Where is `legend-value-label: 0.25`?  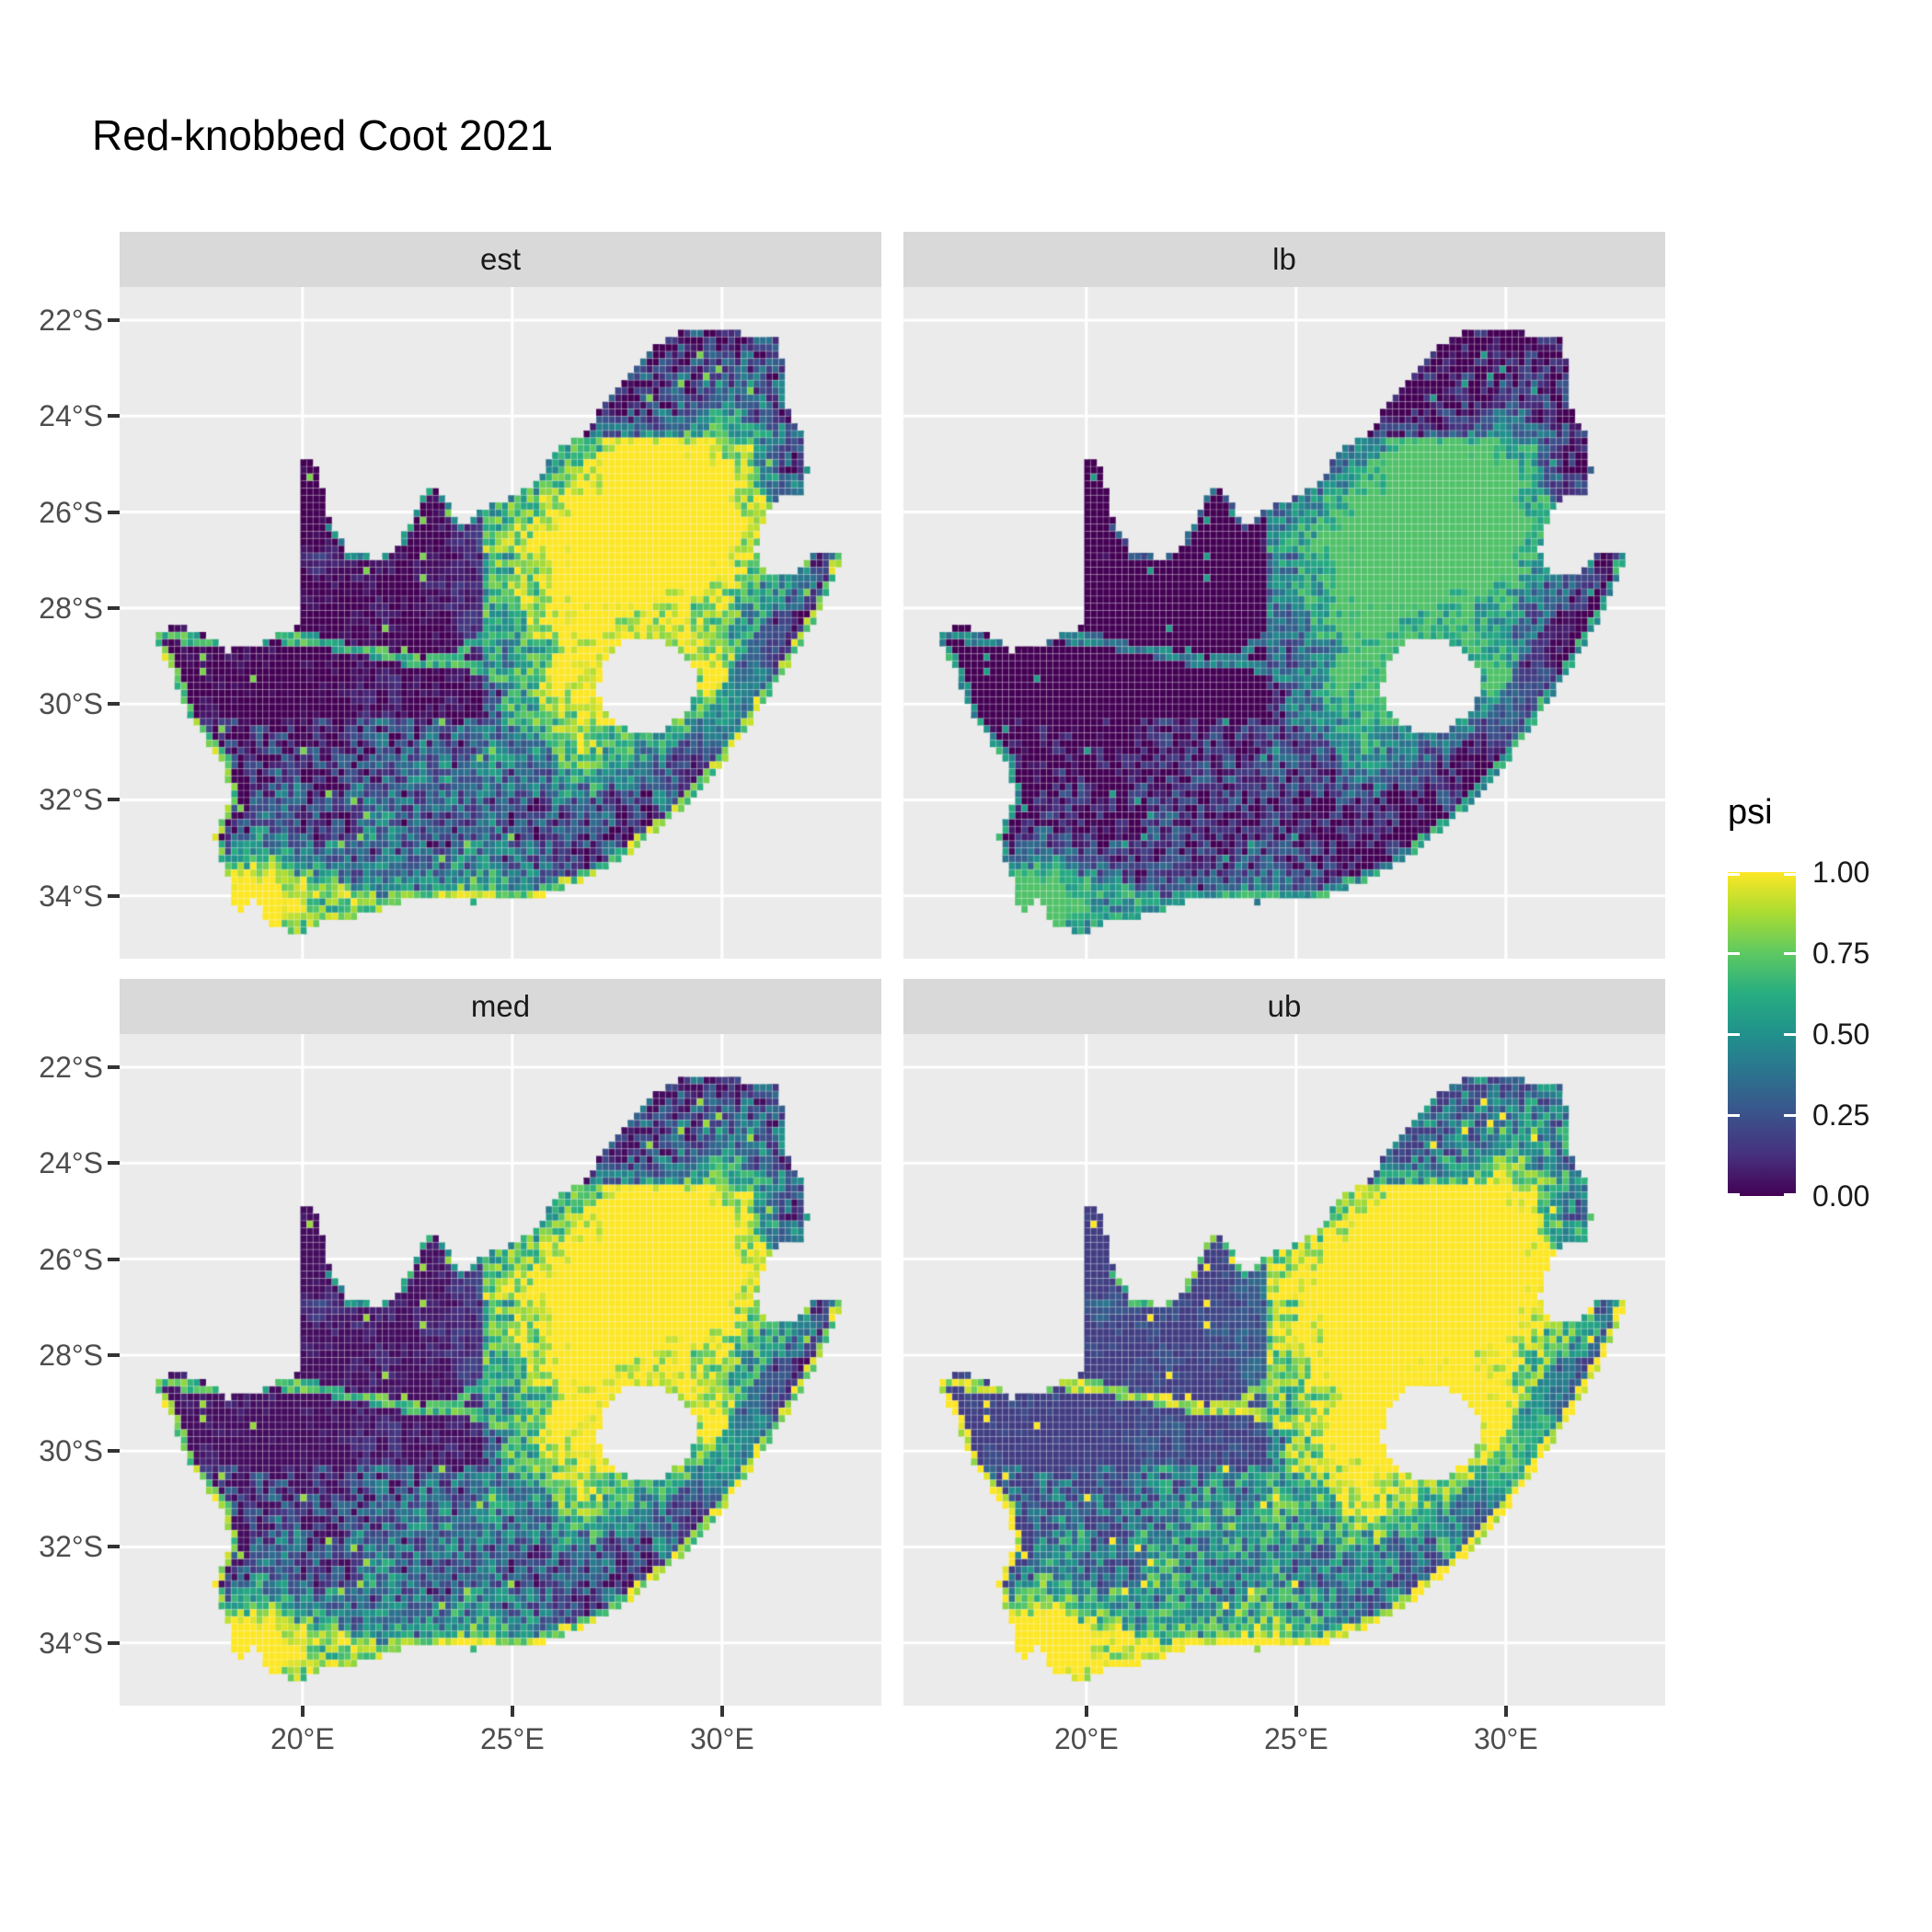 legend-value-label: 0.25 is located at coordinates (1841, 1115).